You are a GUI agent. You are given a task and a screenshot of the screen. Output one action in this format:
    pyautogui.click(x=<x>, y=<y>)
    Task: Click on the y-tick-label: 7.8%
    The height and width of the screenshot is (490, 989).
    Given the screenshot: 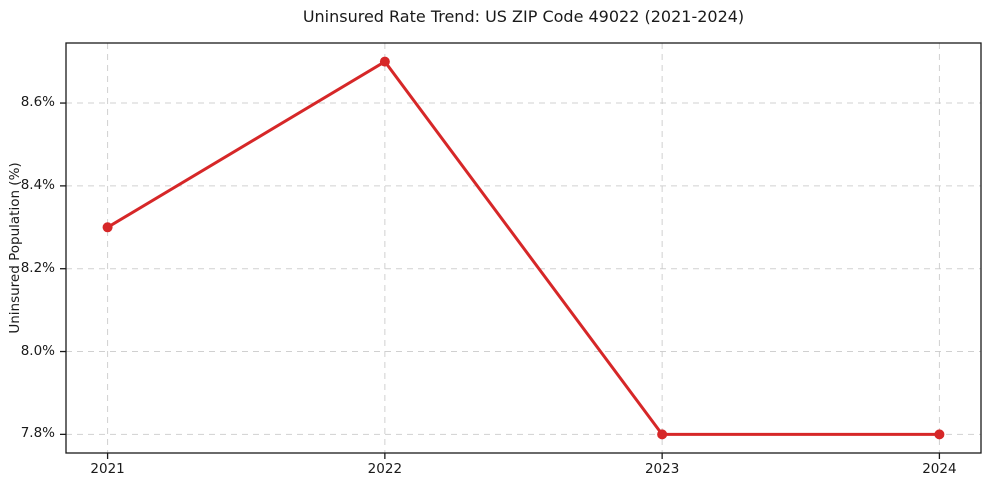 What is the action you would take?
    pyautogui.click(x=37, y=433)
    